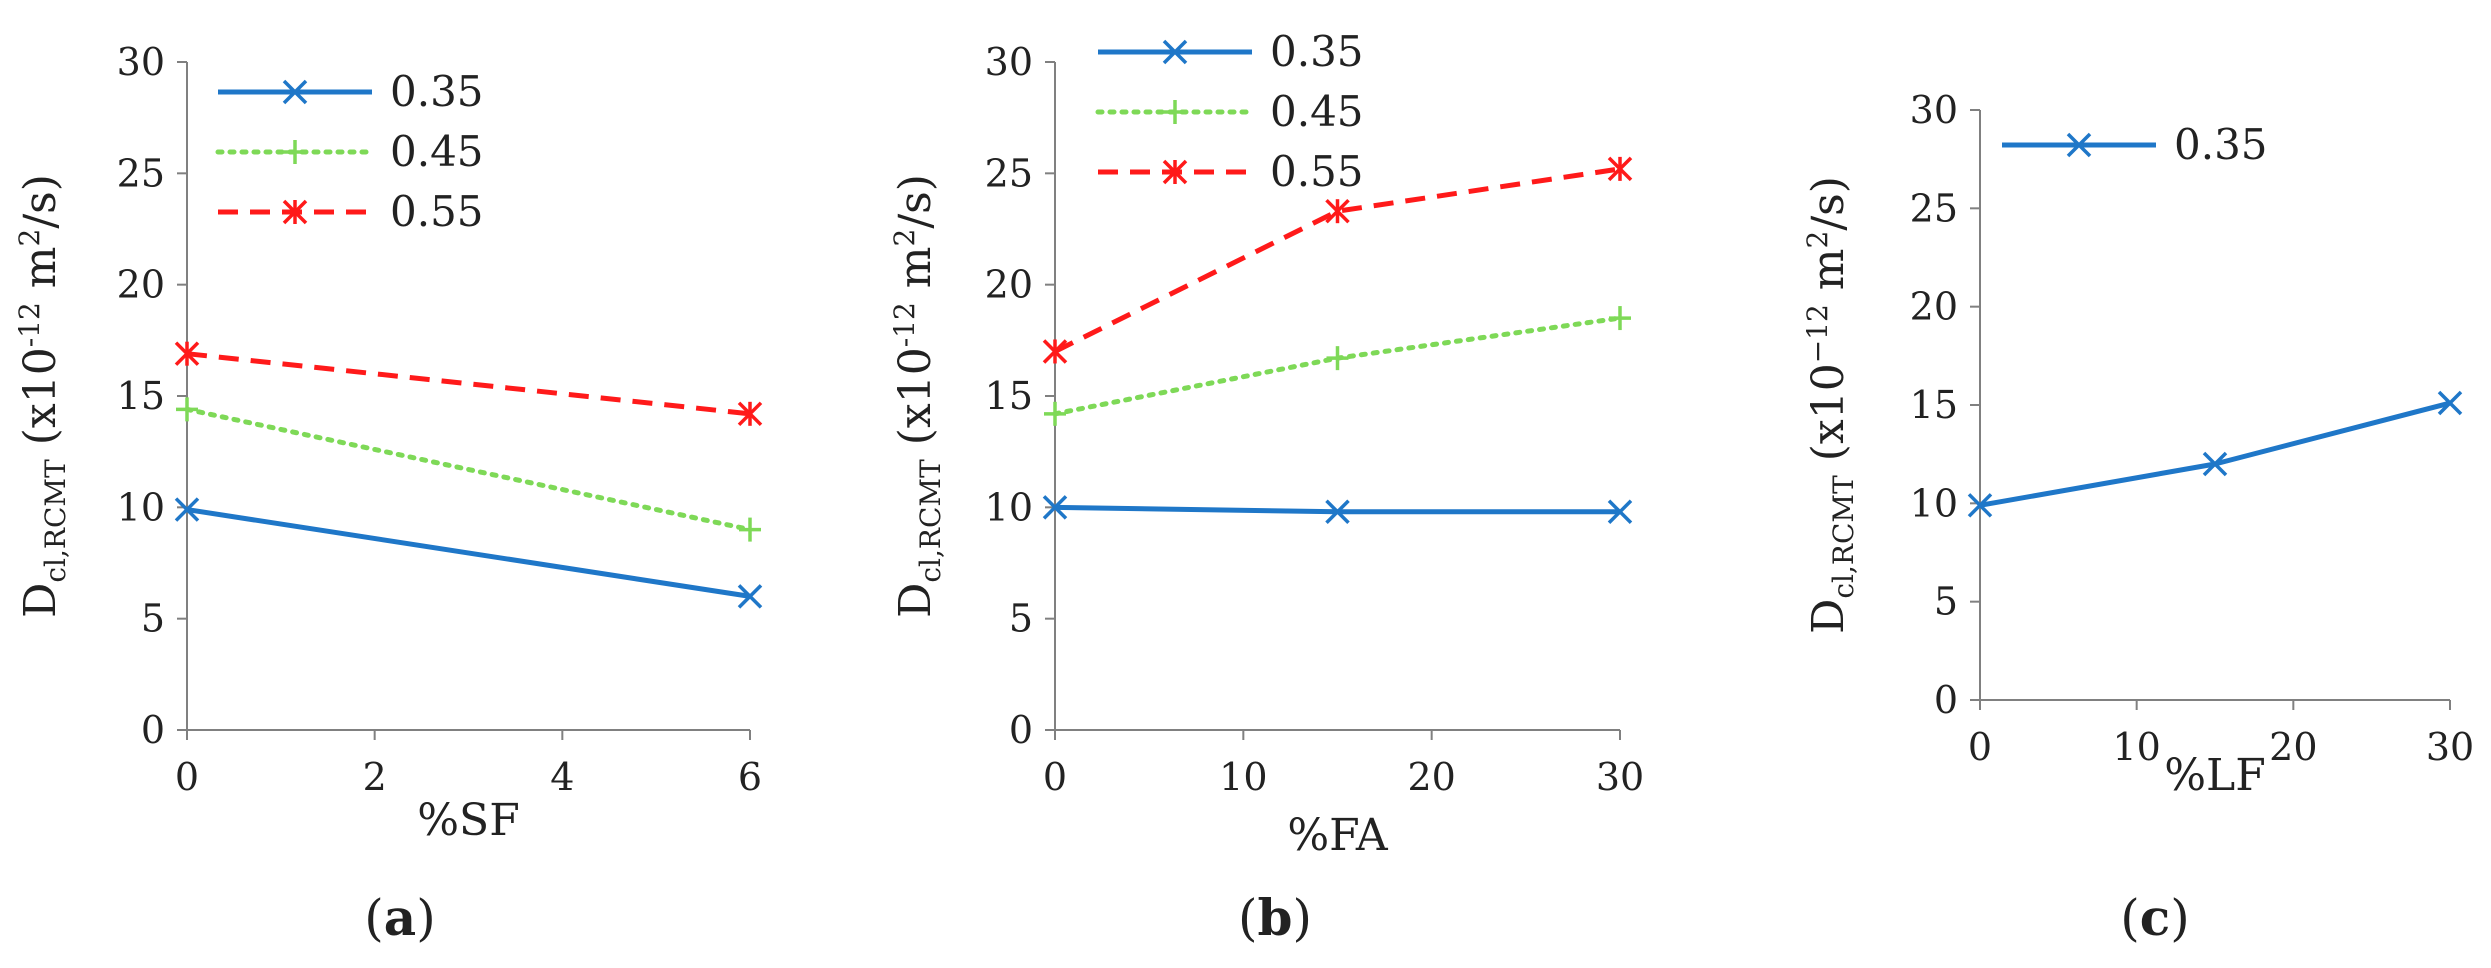 Image resolution: width=2491 pixels, height=968 pixels. Describe the element at coordinates (1828, 276) in the screenshot. I see `y-axis-title-unit-m: m` at that location.